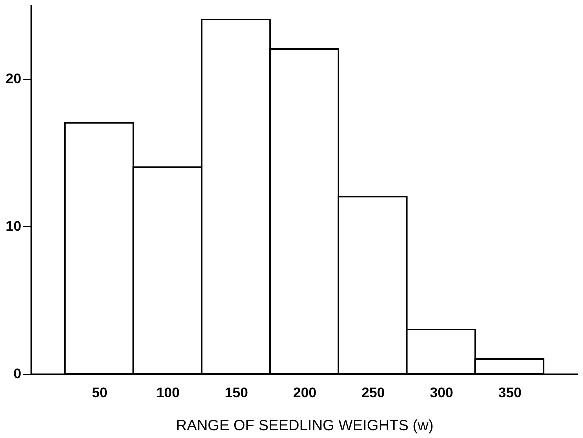  I want to click on y-tick-label: 0, so click(18, 374).